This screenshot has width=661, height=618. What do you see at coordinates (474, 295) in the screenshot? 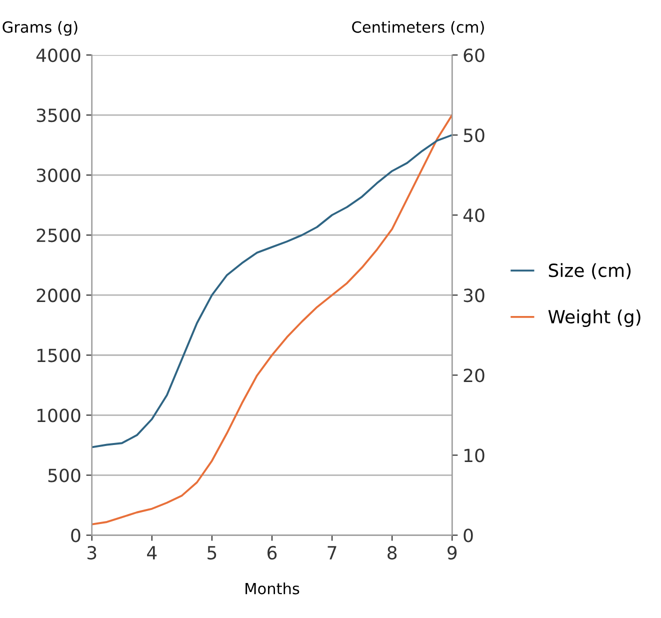
I see `y2-tick-label: 30` at bounding box center [474, 295].